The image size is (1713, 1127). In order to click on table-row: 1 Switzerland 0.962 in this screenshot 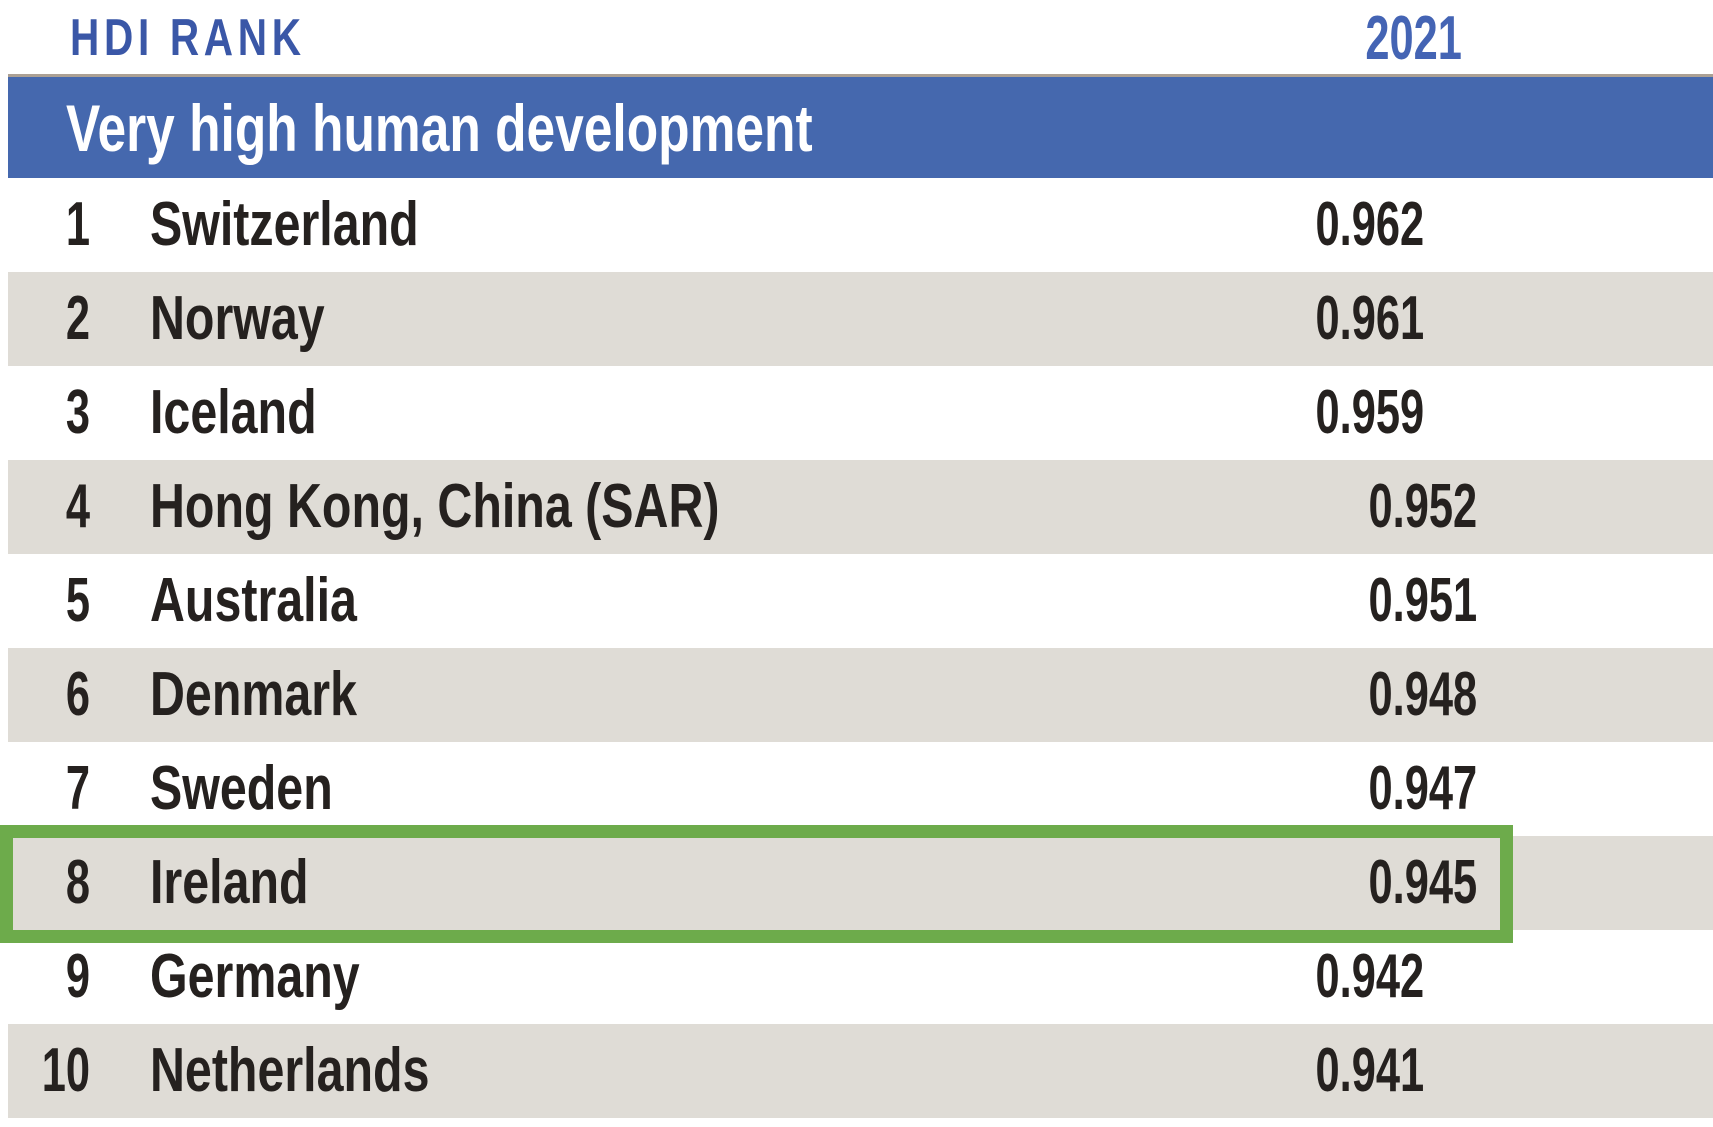, I will do `click(856, 225)`.